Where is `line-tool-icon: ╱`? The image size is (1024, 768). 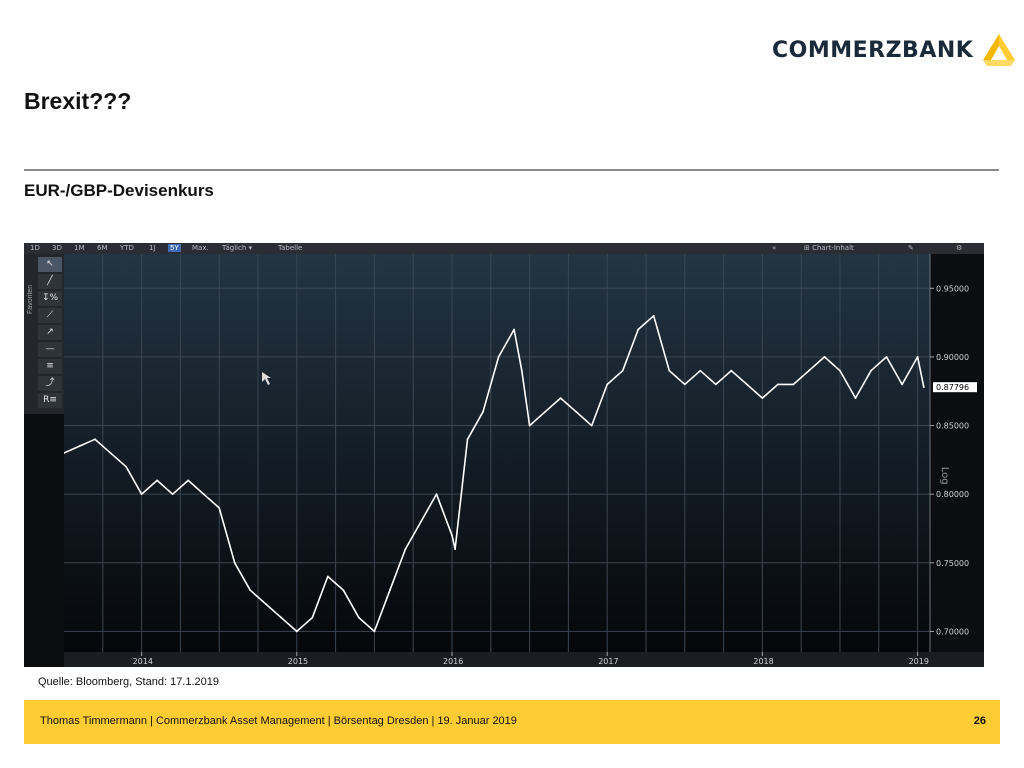
line-tool-icon: ╱ is located at coordinates (50, 281).